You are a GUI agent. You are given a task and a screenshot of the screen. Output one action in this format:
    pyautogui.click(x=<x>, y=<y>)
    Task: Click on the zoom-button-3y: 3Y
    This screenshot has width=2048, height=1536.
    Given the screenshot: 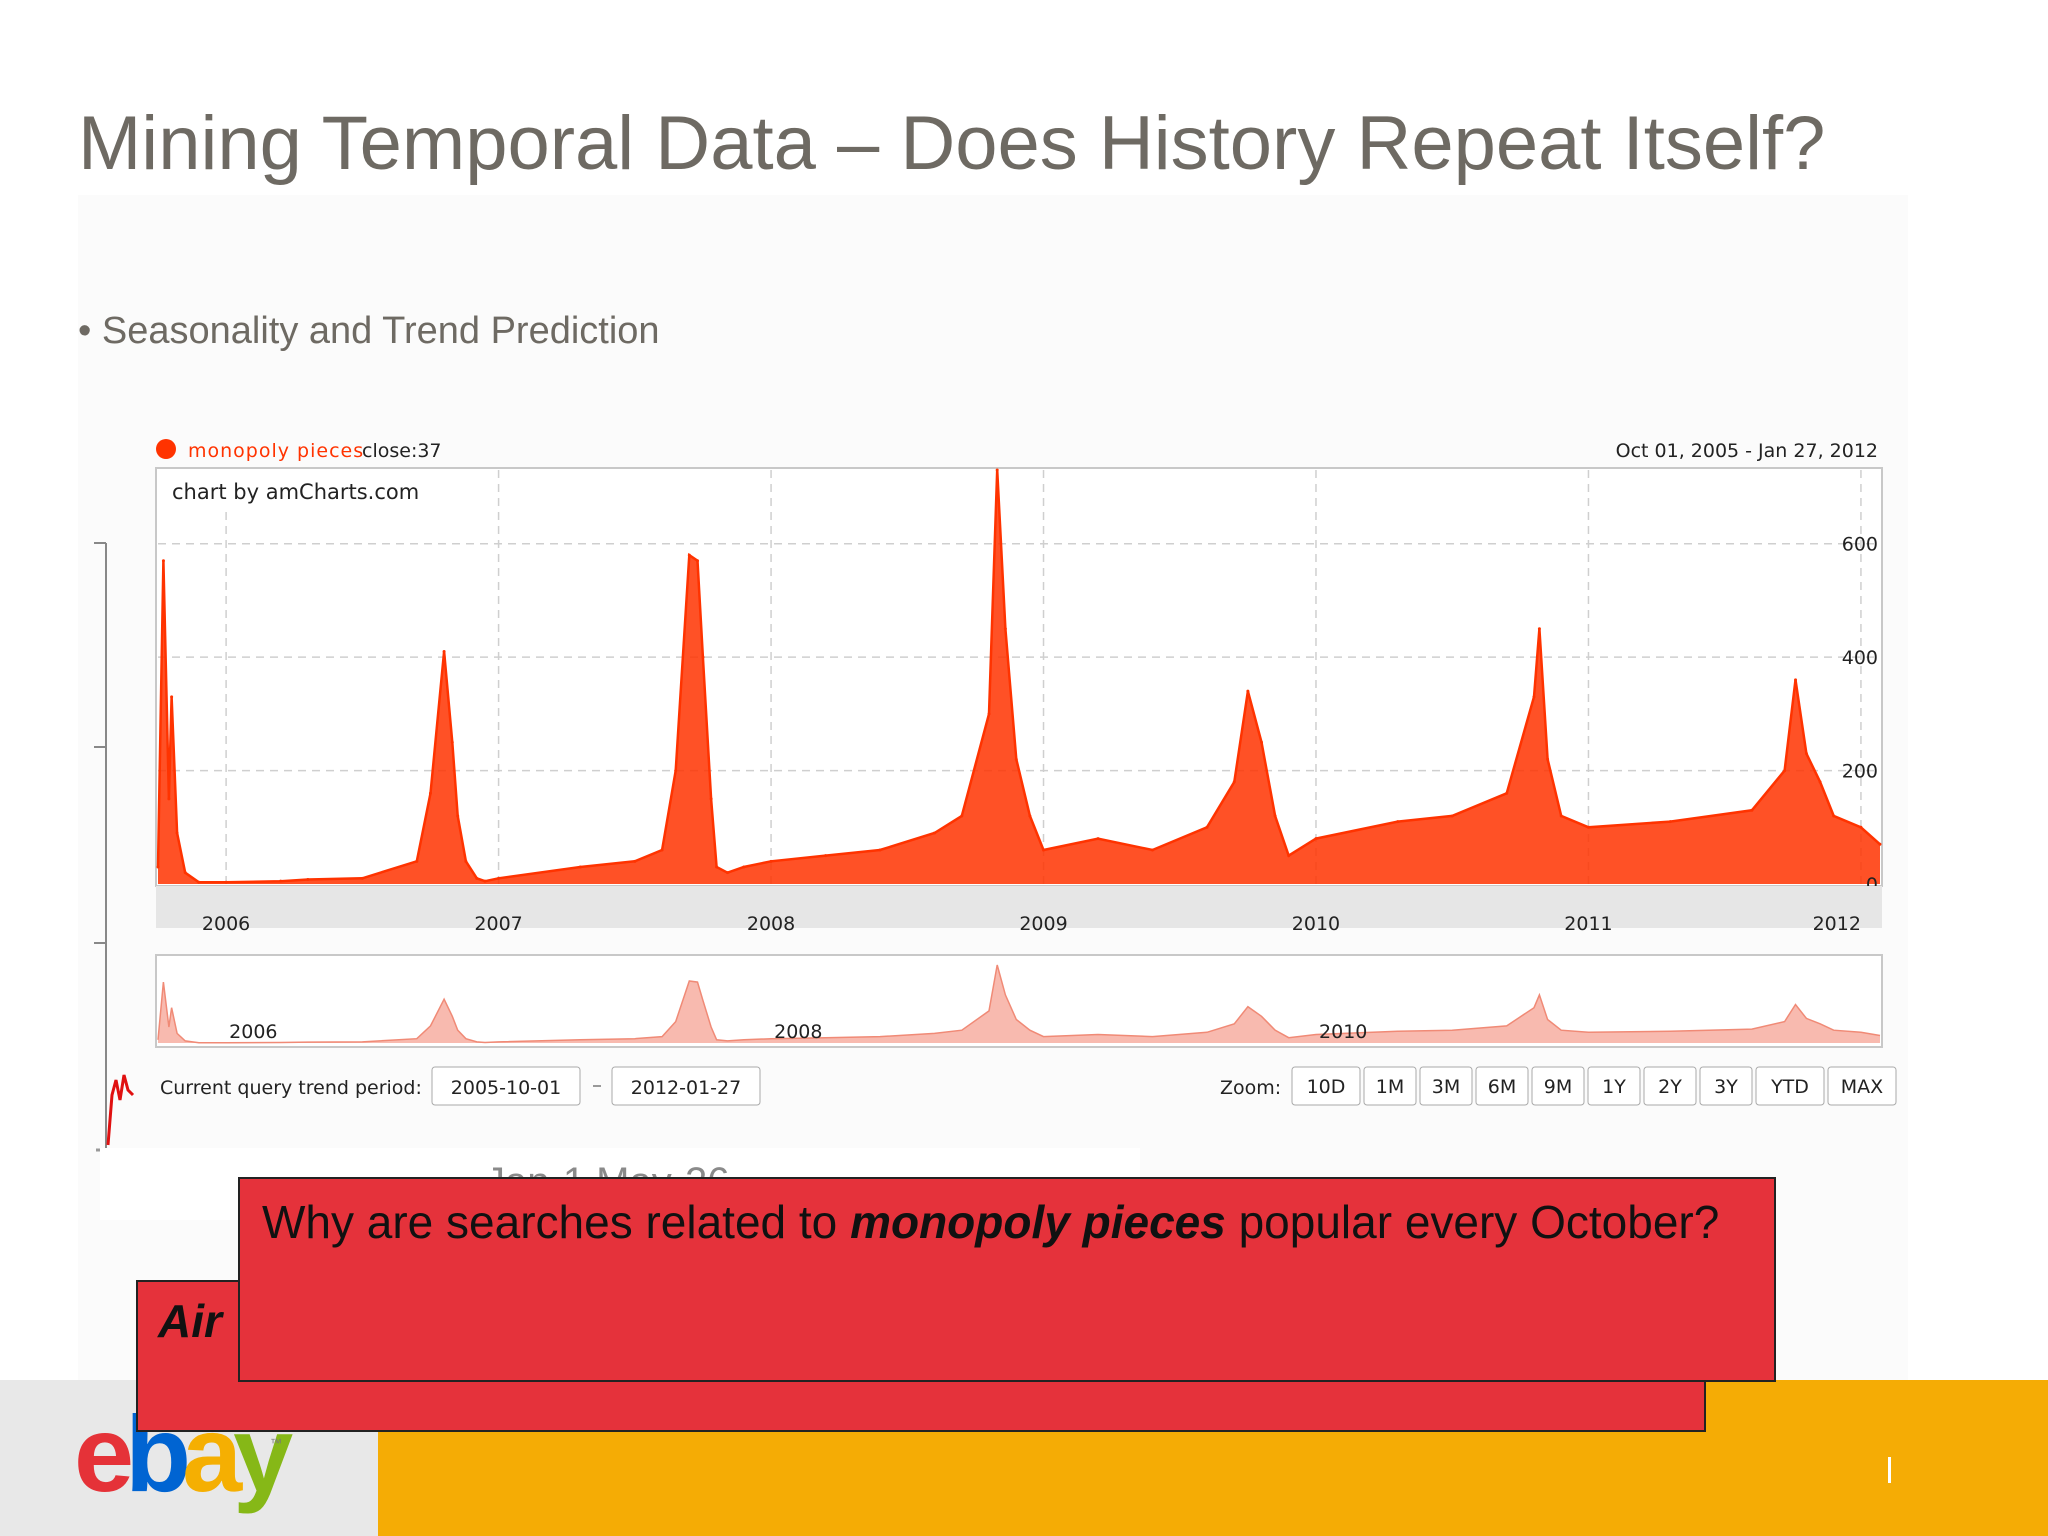 What is the action you would take?
    pyautogui.click(x=1726, y=1086)
    